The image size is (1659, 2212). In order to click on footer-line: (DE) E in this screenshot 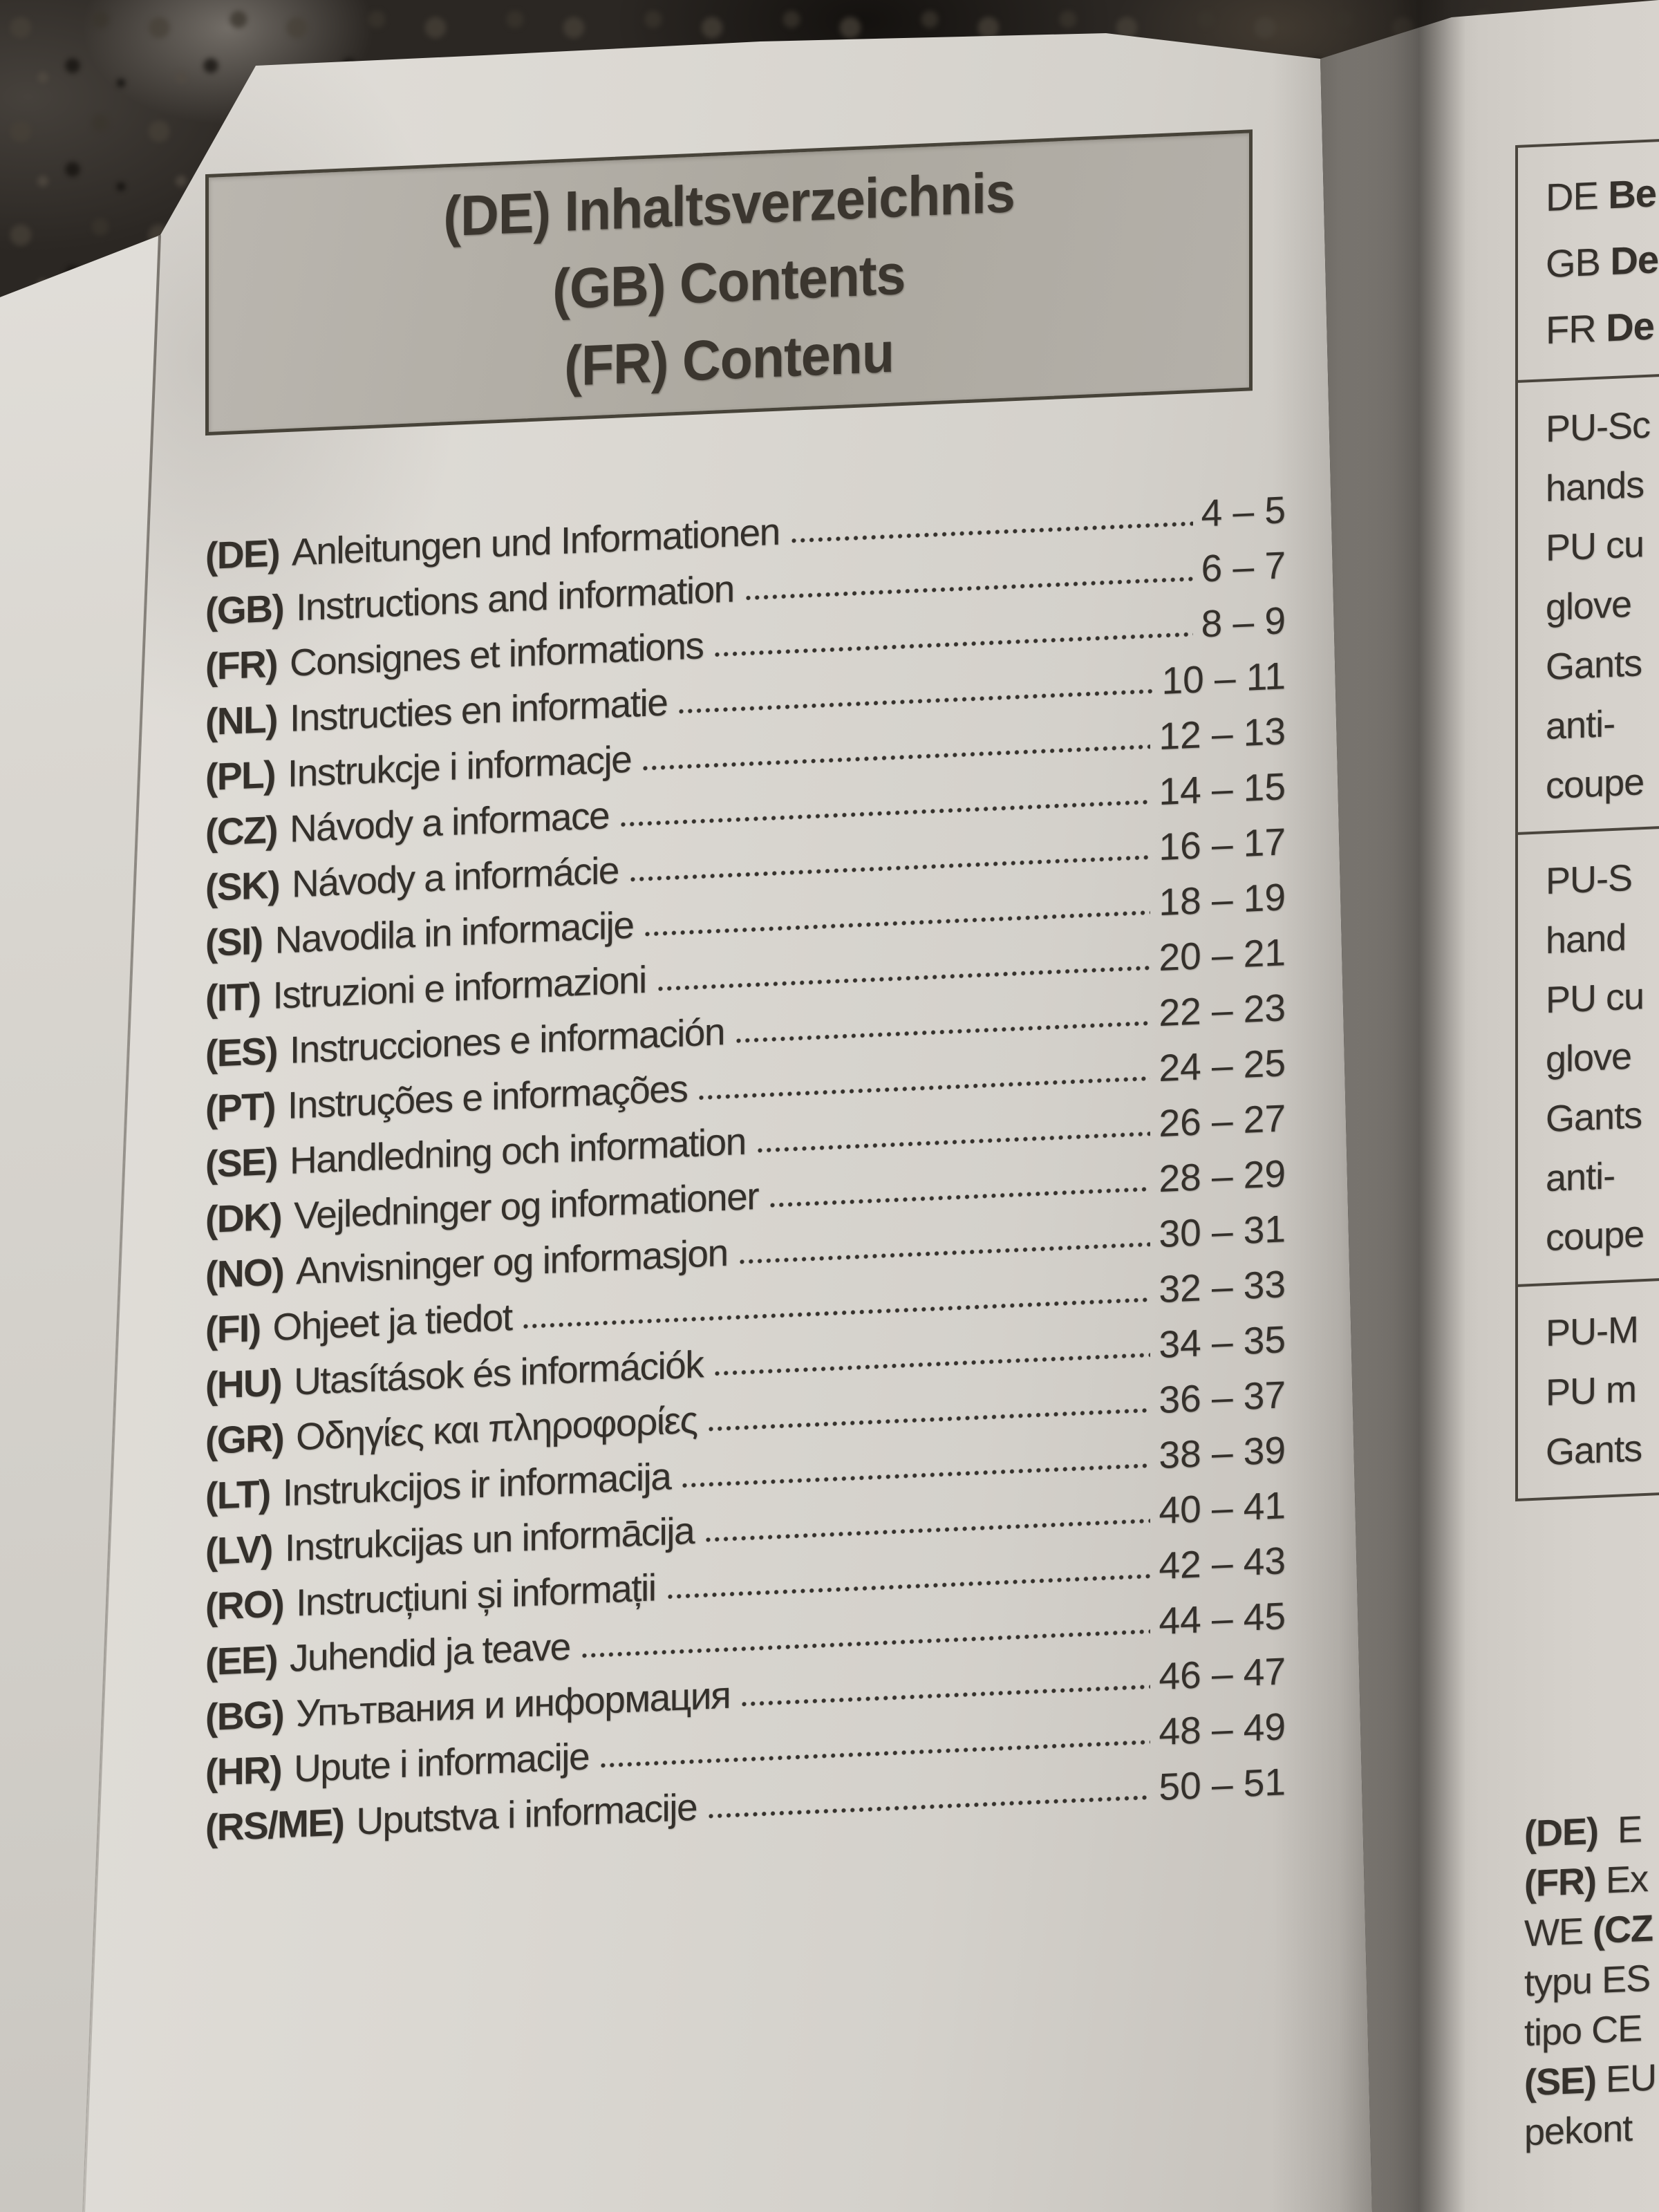, I will do `click(1583, 1831)`.